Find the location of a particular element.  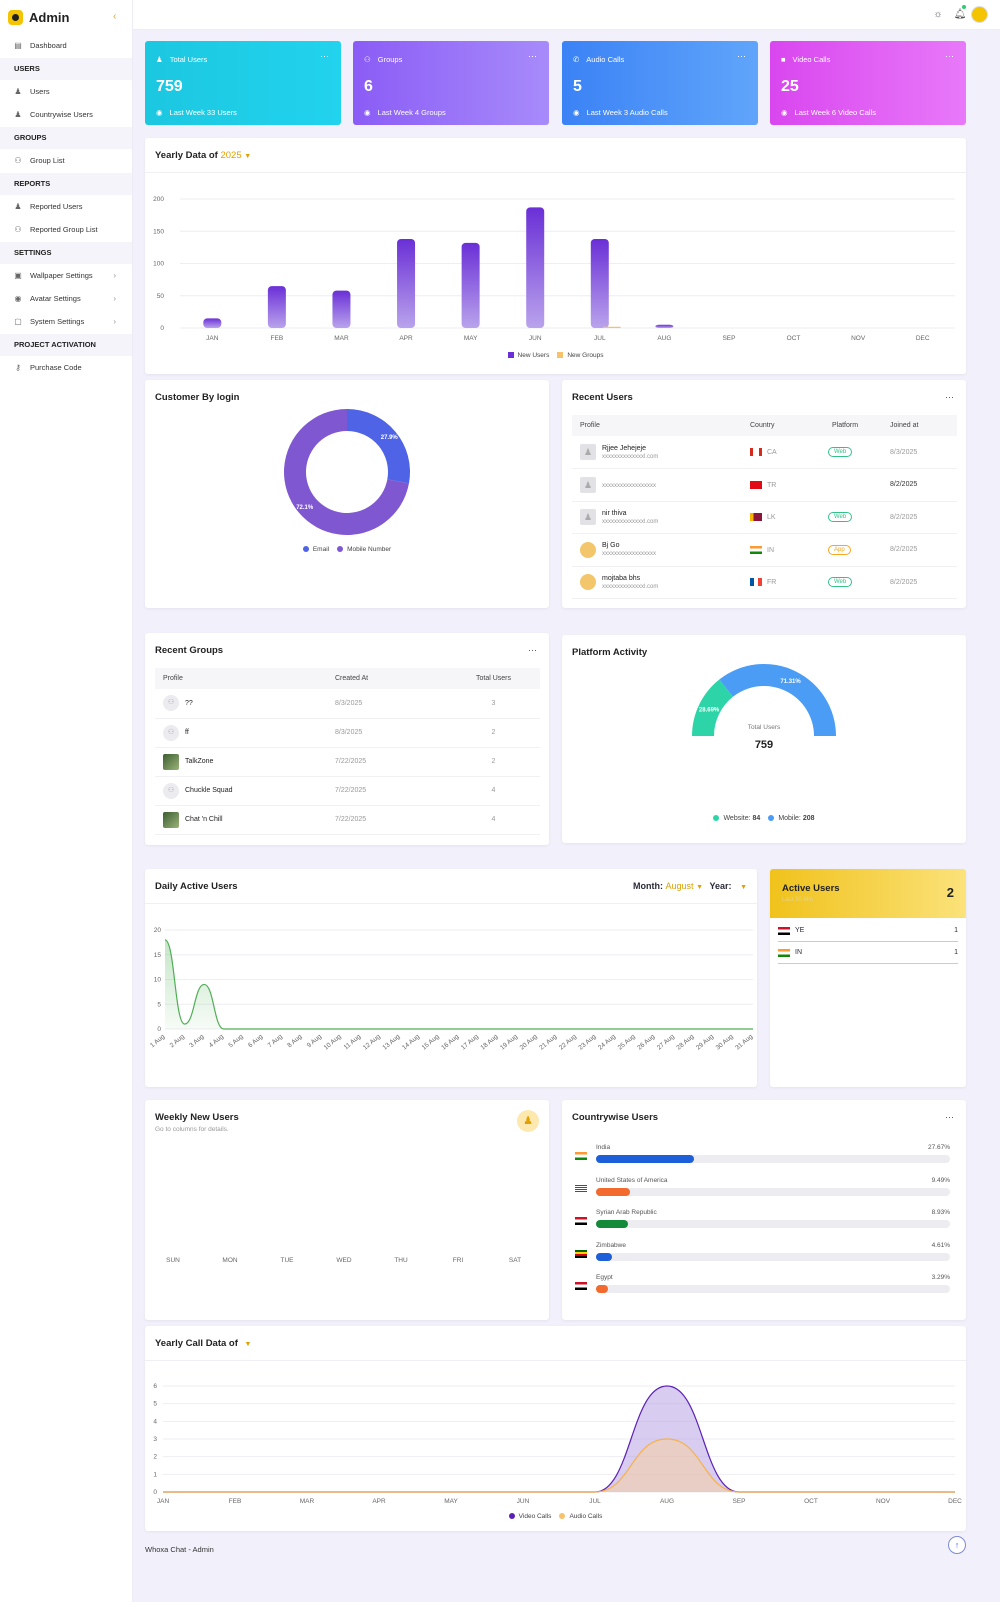

active-users-subtitle: Last 30 Min is located at coordinates (798, 900).